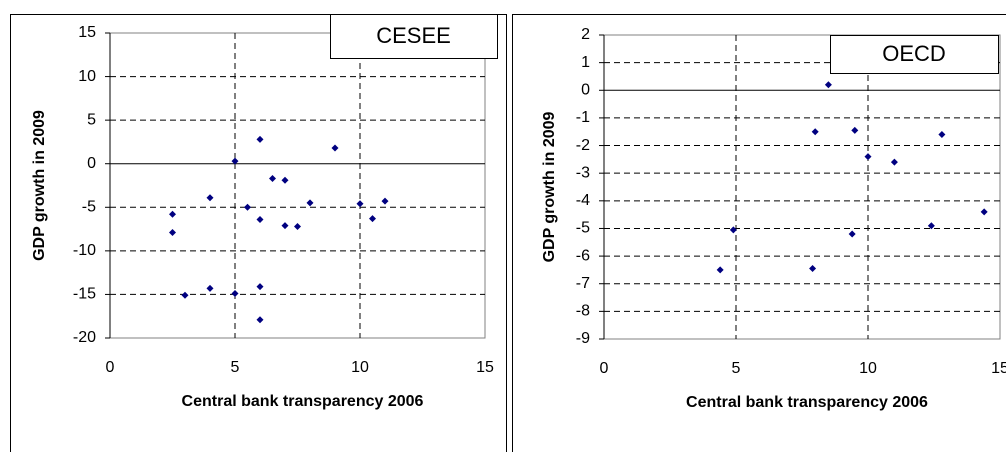 This screenshot has height=452, width=1006. Describe the element at coordinates (583, 145) in the screenshot. I see `y-tick-label: -2` at that location.